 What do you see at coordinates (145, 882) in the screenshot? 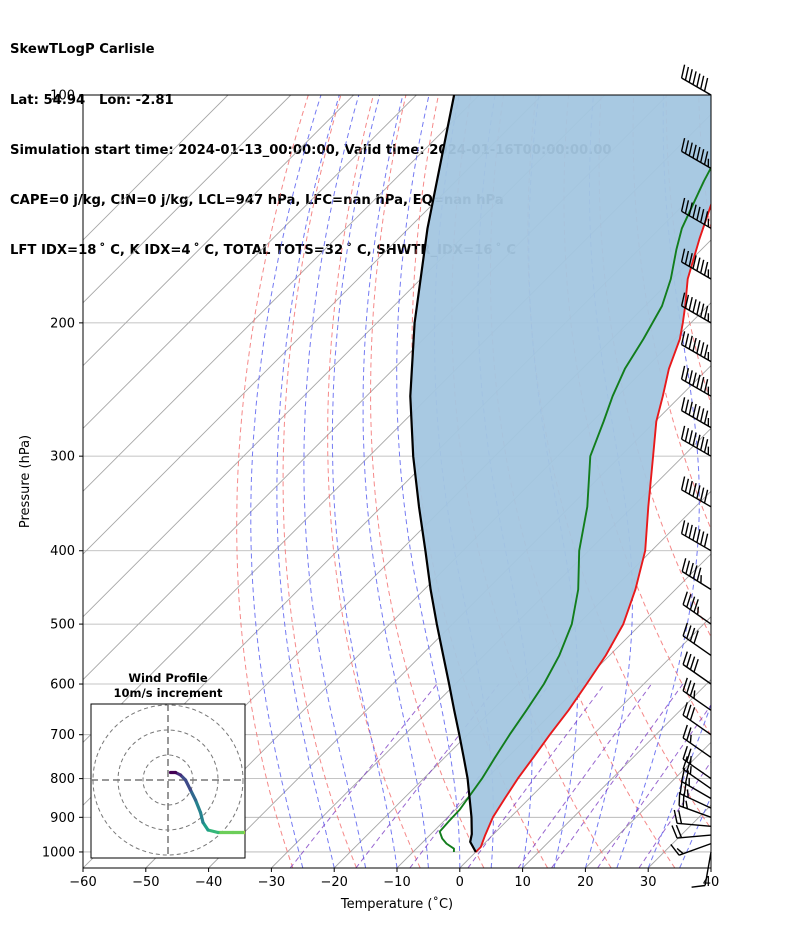
I see `x-tick-label: −50` at bounding box center [145, 882].